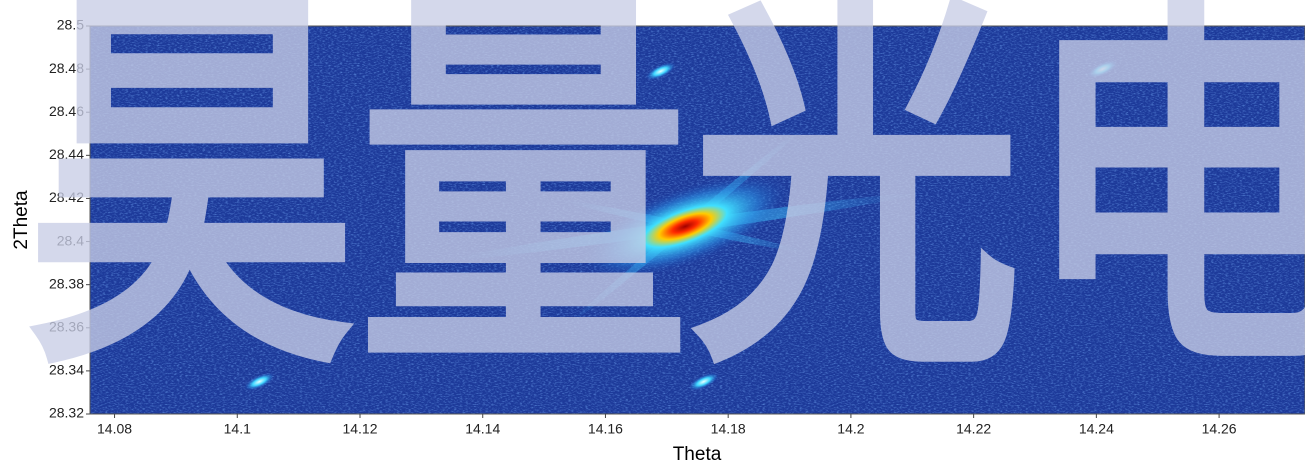  What do you see at coordinates (850, 429) in the screenshot?
I see `x-tick-label: 14.2` at bounding box center [850, 429].